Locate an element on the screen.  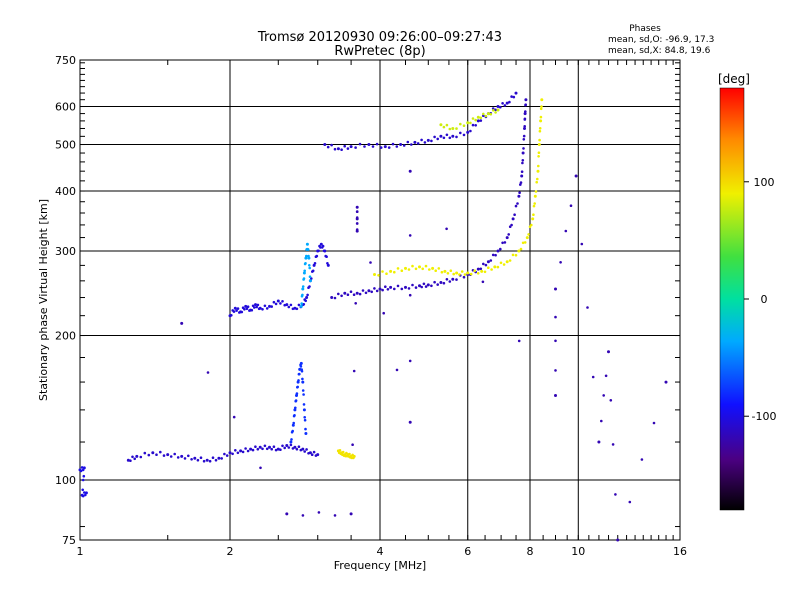
x-tick-label: 16 is located at coordinates (680, 551).